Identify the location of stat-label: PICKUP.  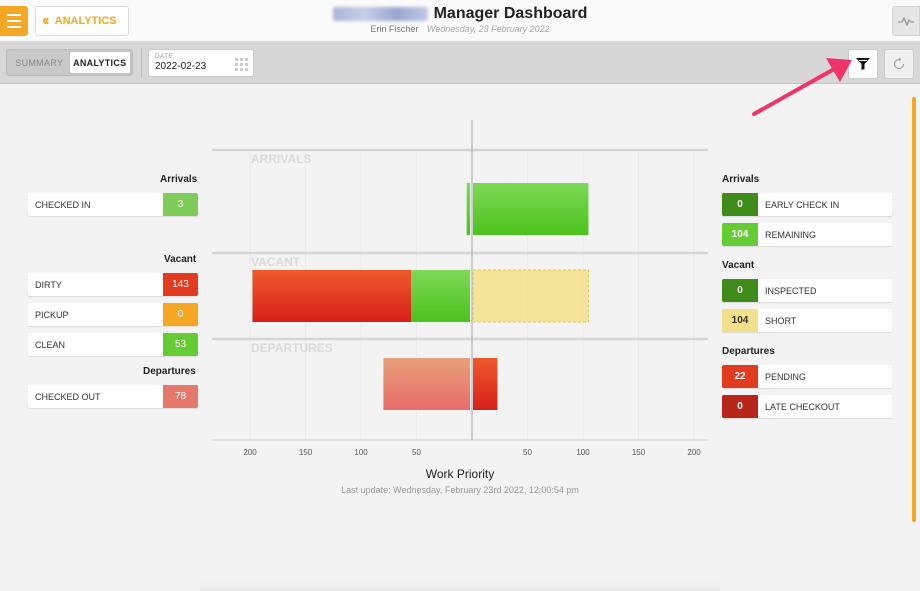
(52, 314).